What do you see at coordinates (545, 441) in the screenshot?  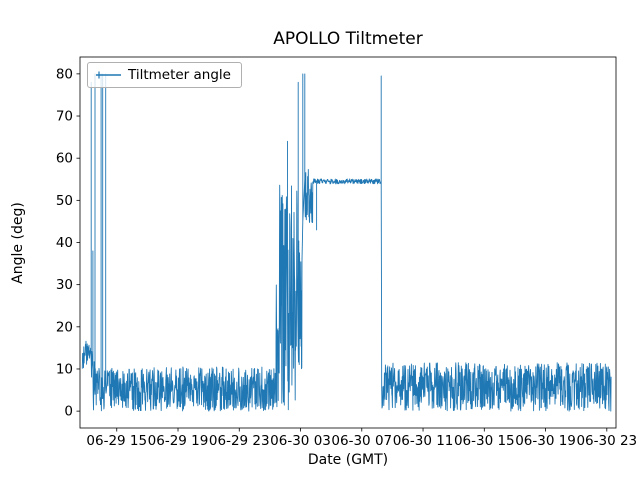 I see `x-tick-label: 06-30 19` at bounding box center [545, 441].